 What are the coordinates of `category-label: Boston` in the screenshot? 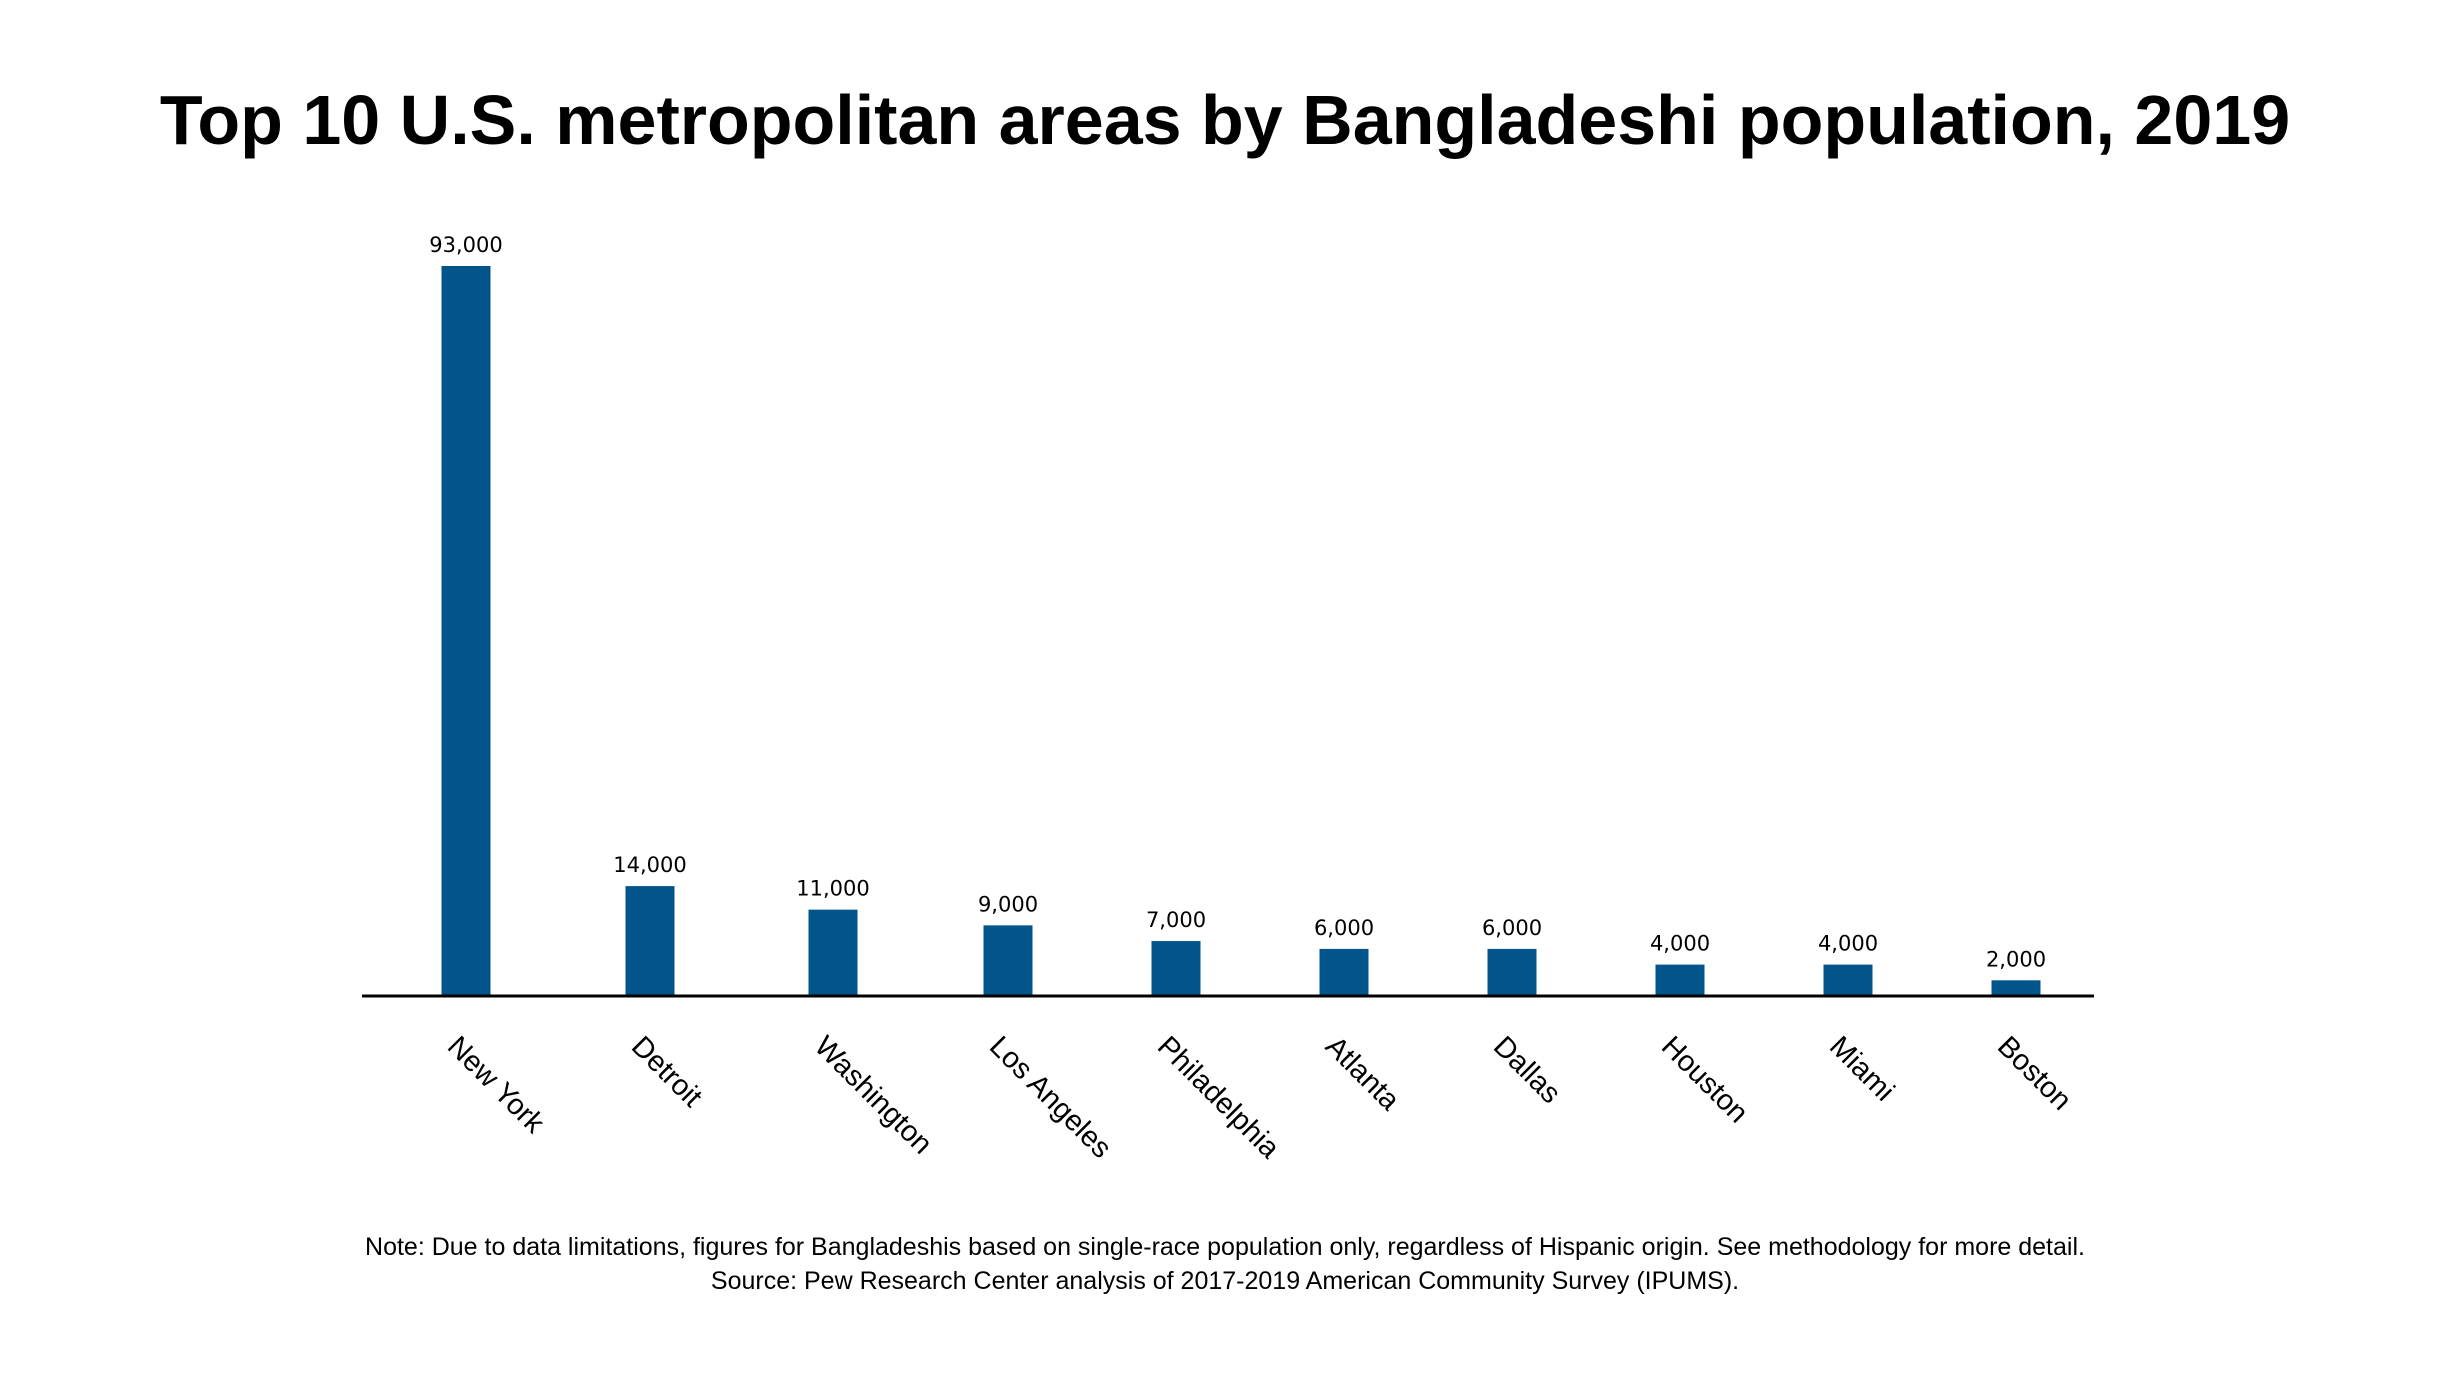 It's located at (2034, 1073).